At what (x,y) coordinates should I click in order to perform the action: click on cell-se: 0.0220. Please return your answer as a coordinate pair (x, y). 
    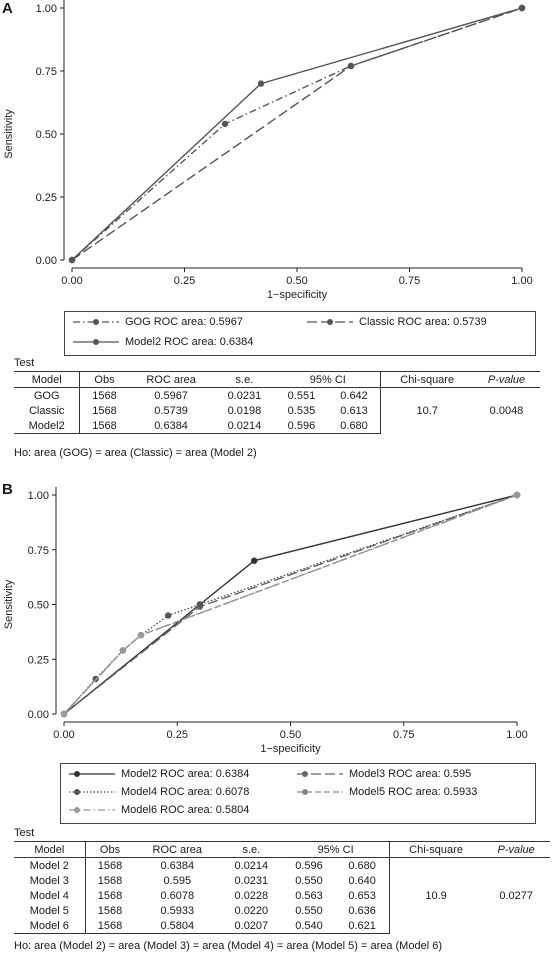
    Looking at the image, I should click on (251, 910).